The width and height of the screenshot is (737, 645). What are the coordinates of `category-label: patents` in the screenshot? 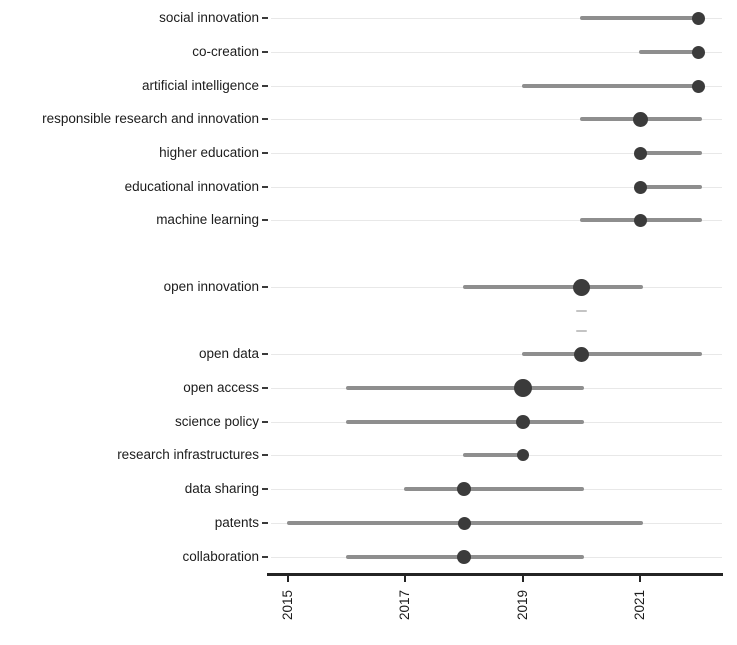 It's located at (236, 522).